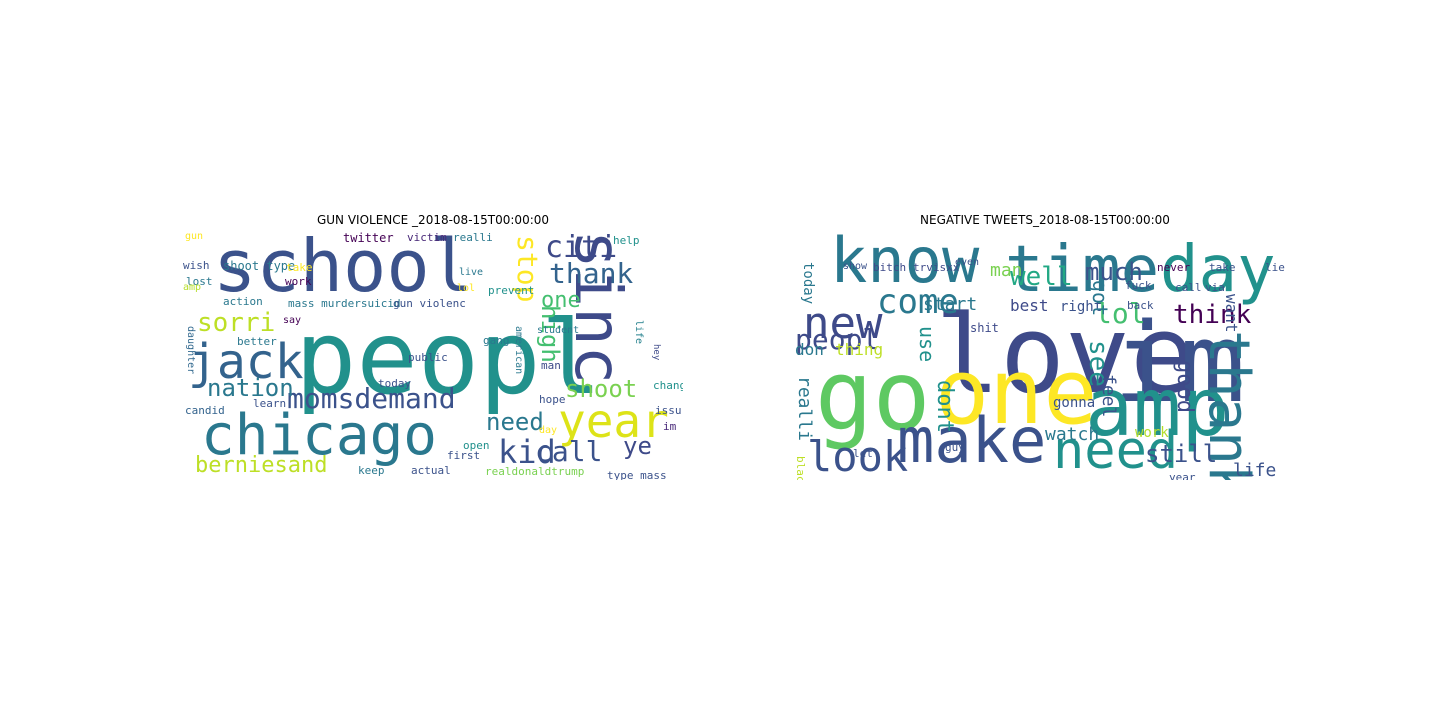 The height and width of the screenshot is (720, 1440). What do you see at coordinates (431, 470) in the screenshot?
I see `word: actual` at bounding box center [431, 470].